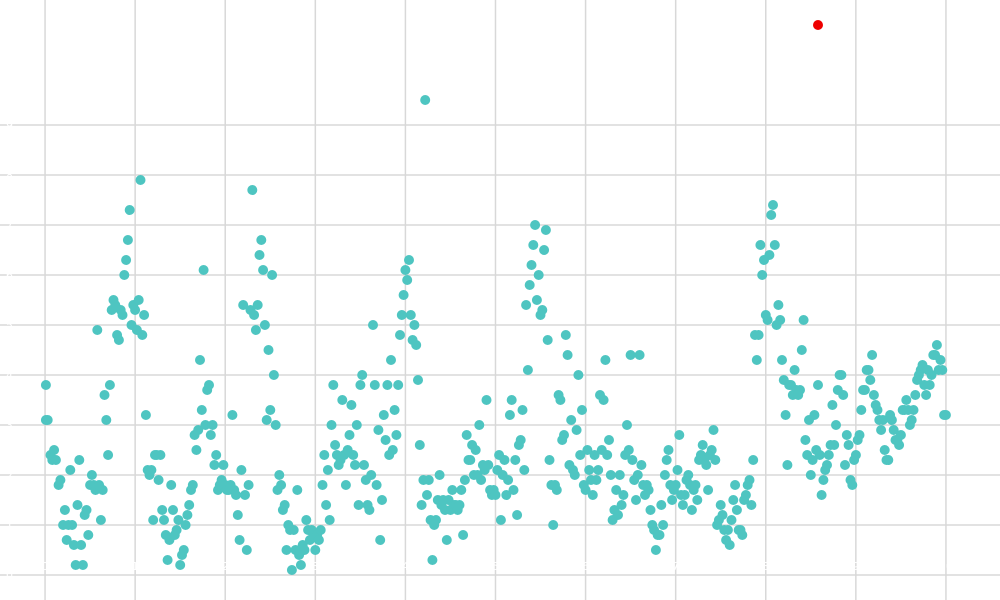  I want to click on y-tick-label-3: 3, so click(9, 425).